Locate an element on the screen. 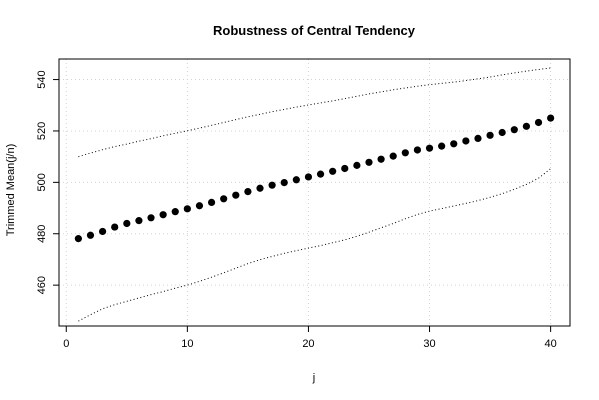 This screenshot has height=400, width=599. x-tick-label: 30 is located at coordinates (429, 344).